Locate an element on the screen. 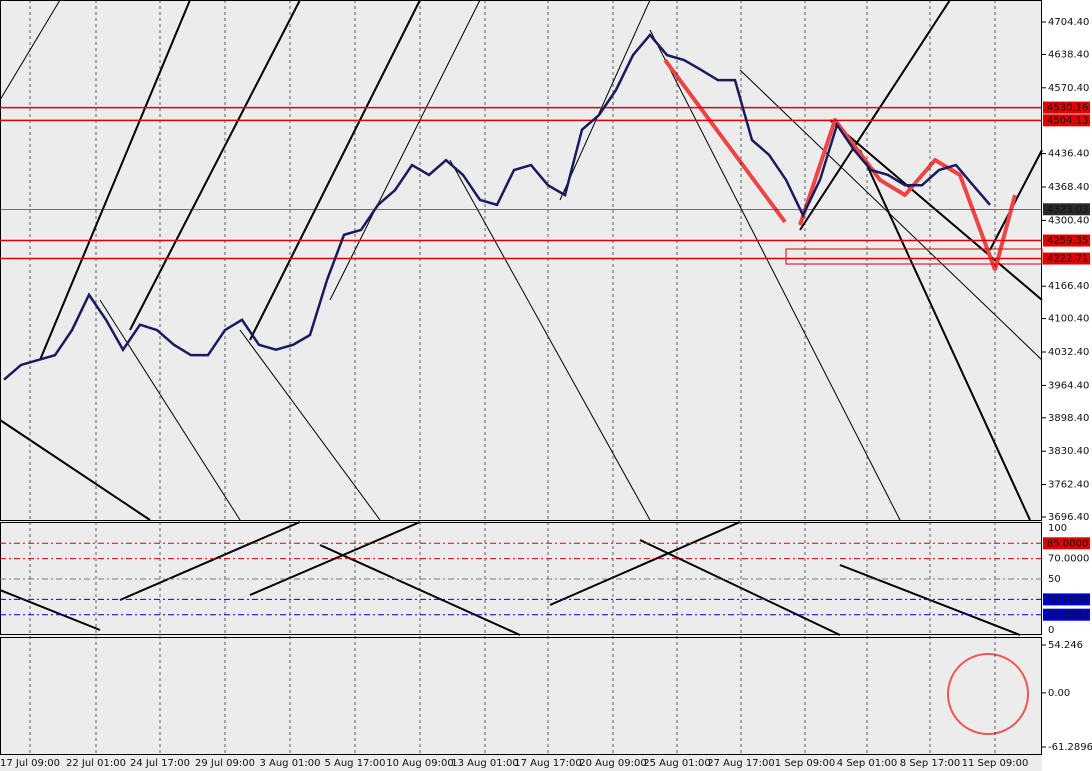  time-label: 5 Aug 17:00 is located at coordinates (354, 763).